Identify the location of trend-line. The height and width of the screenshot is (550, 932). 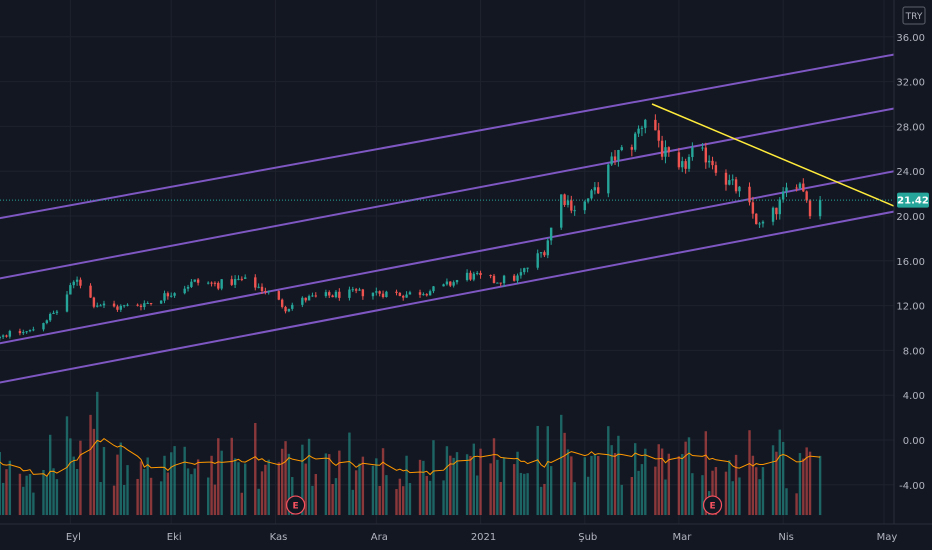
(784, 159).